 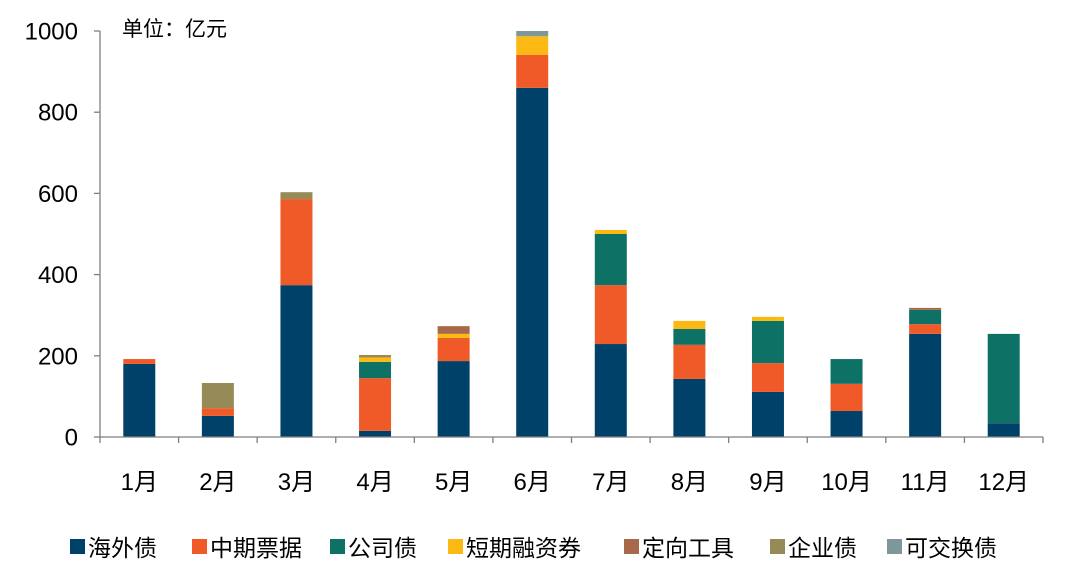 What do you see at coordinates (767, 482) in the screenshot?
I see `x-category-label: 9月` at bounding box center [767, 482].